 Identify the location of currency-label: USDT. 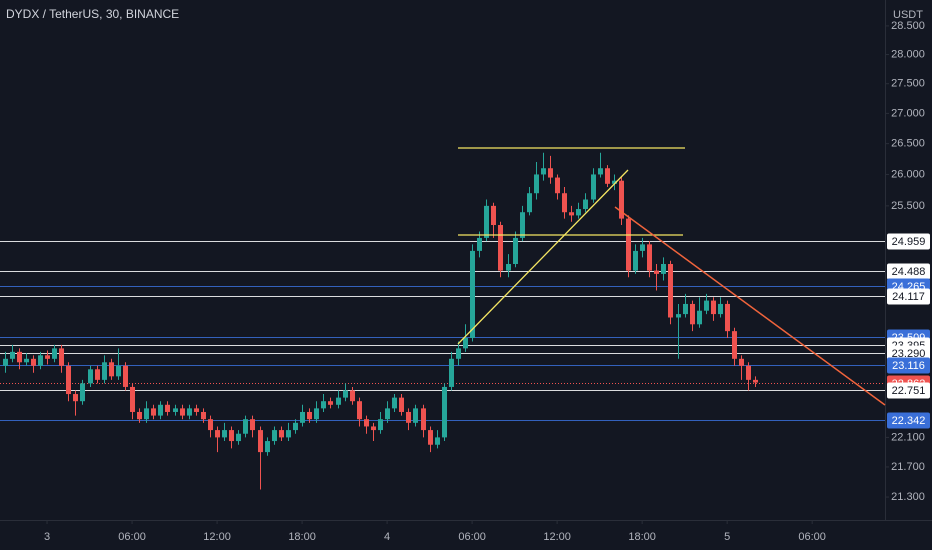
(908, 15).